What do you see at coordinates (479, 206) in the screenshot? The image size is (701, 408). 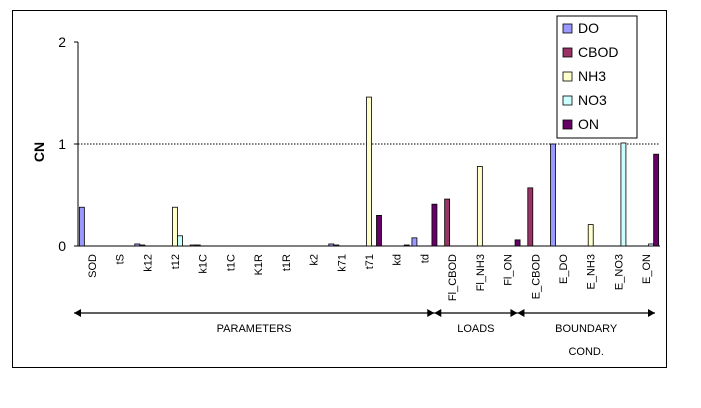 I see `bar-nh3-fl_nh3` at bounding box center [479, 206].